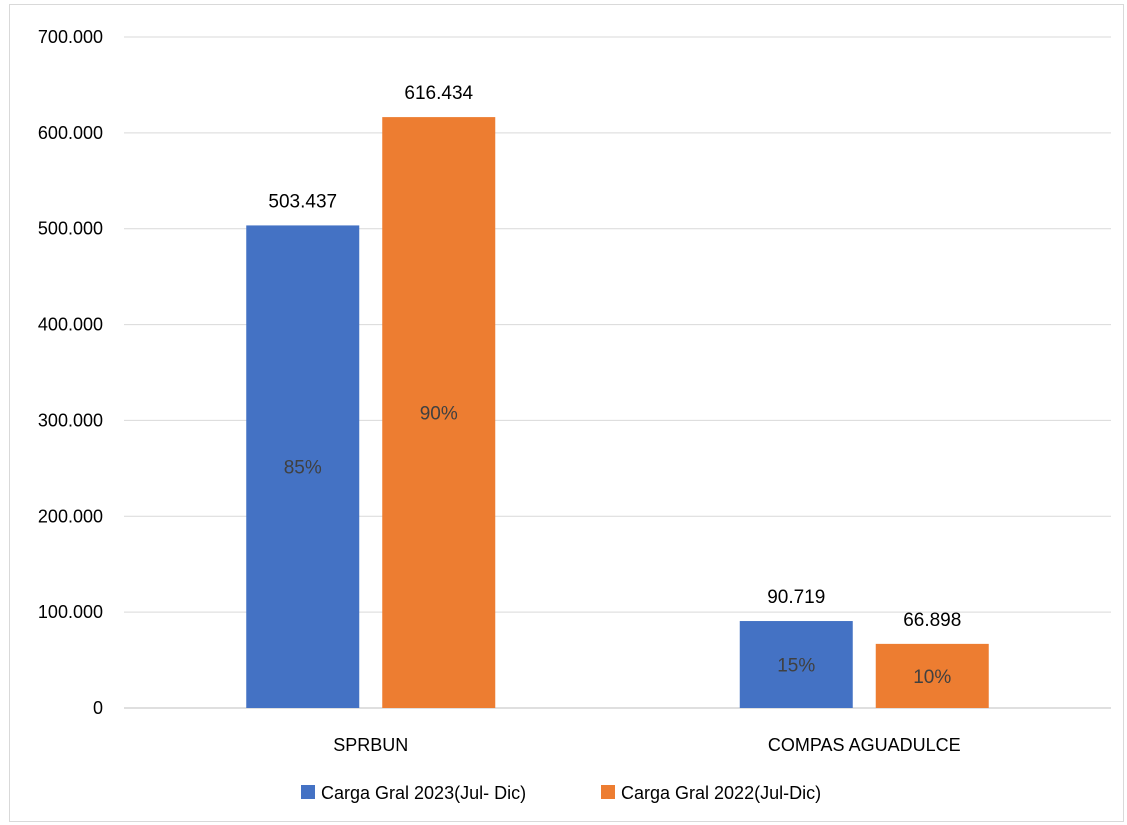 The width and height of the screenshot is (1127, 825). I want to click on y-tick-label: 400.000, so click(70, 325).